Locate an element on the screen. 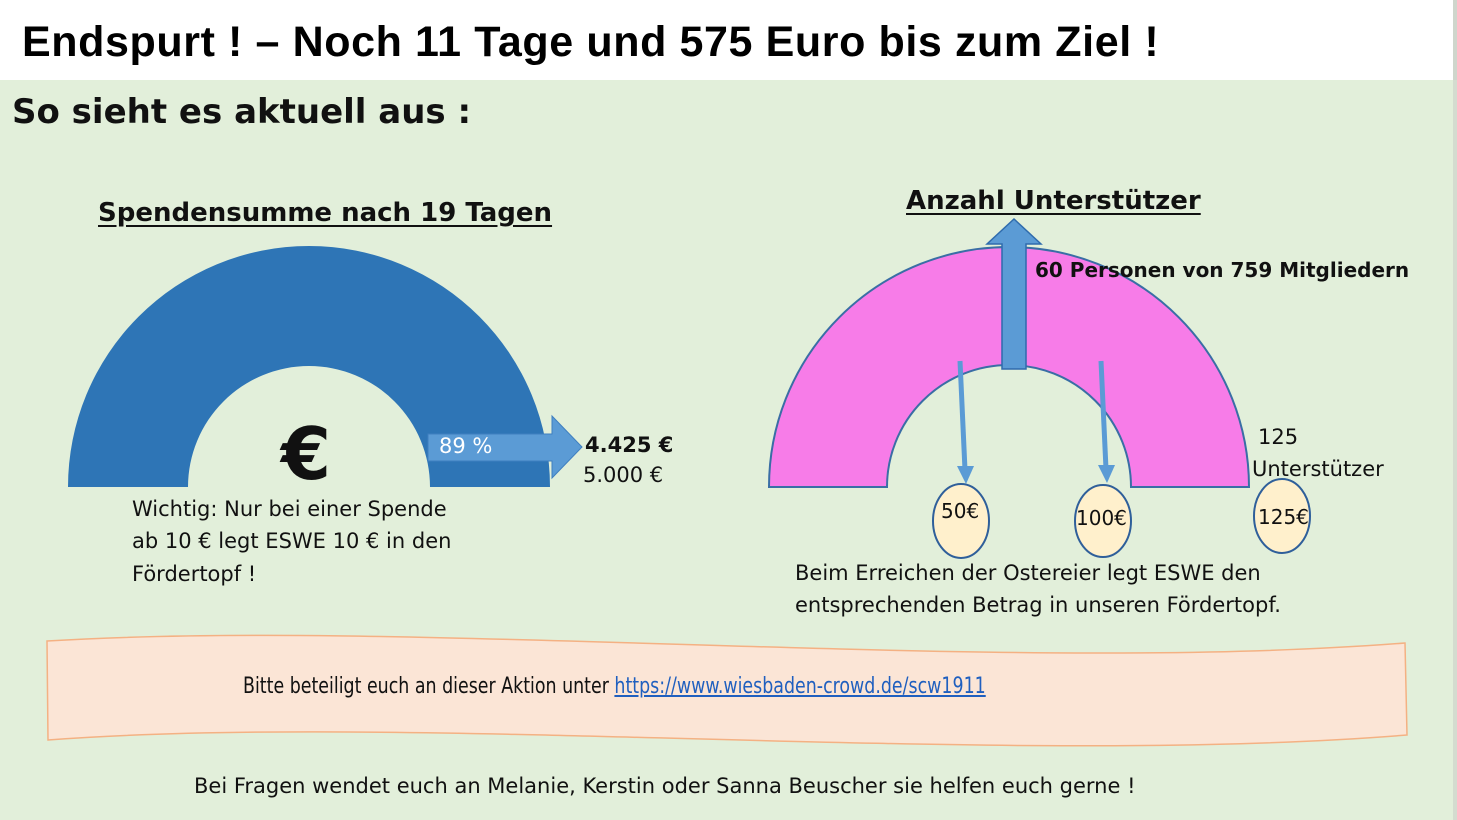 The image size is (1457, 820). supporters-max-label: Unterstützer is located at coordinates (1318, 469).